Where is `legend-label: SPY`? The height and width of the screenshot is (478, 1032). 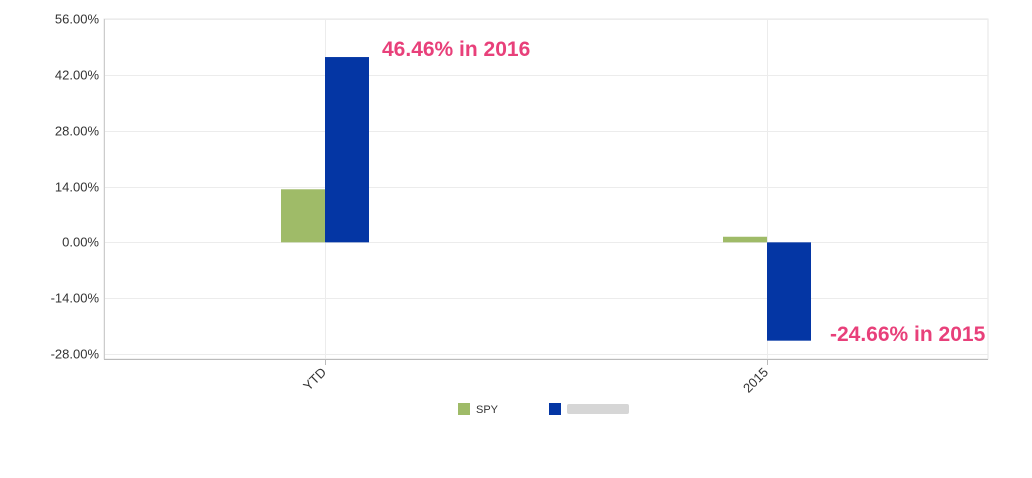 legend-label: SPY is located at coordinates (487, 410).